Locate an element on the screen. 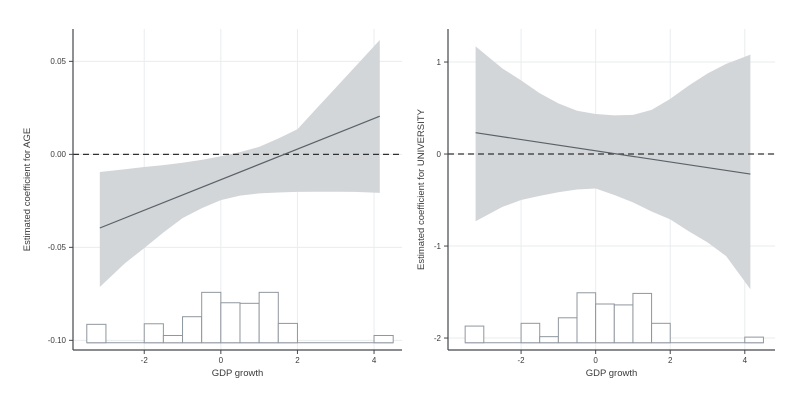 This screenshot has height=415, width=809. y-axis-label: Estimated coefficient for UNIVERSITY is located at coordinates (421, 189).